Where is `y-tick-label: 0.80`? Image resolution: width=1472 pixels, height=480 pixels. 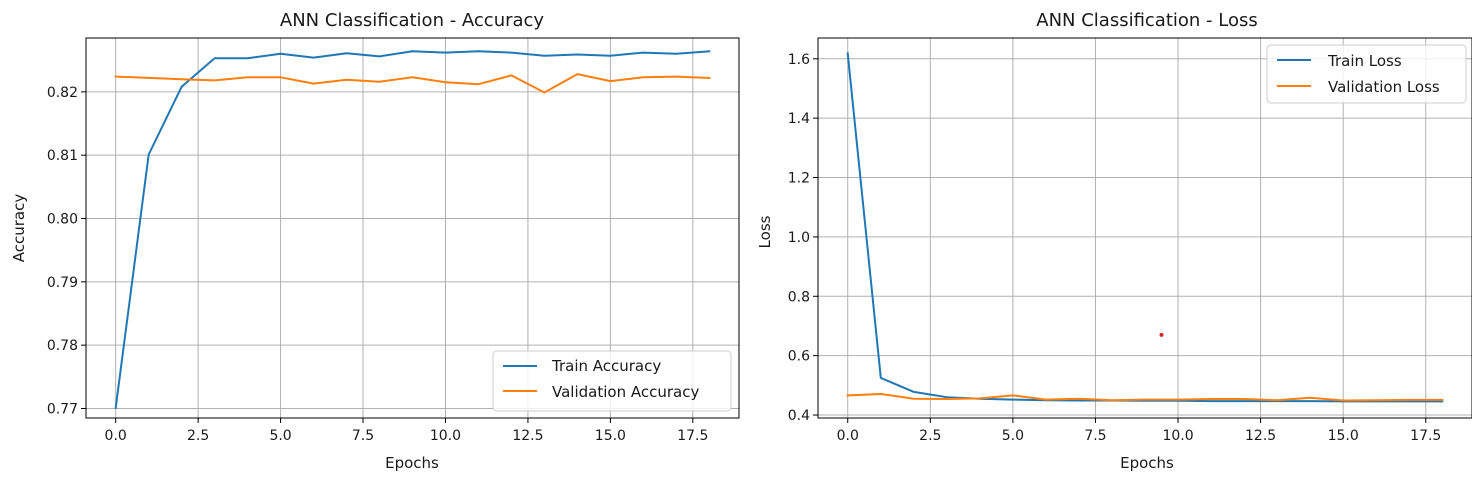 y-tick-label: 0.80 is located at coordinates (62, 220).